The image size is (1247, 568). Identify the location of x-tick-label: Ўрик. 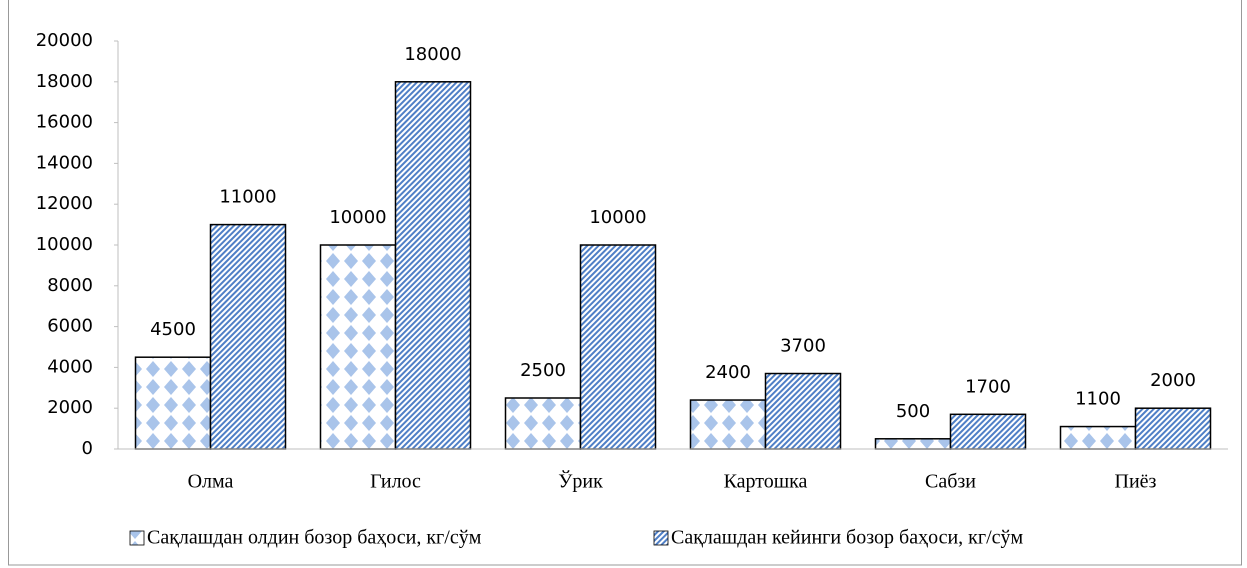
(580, 481).